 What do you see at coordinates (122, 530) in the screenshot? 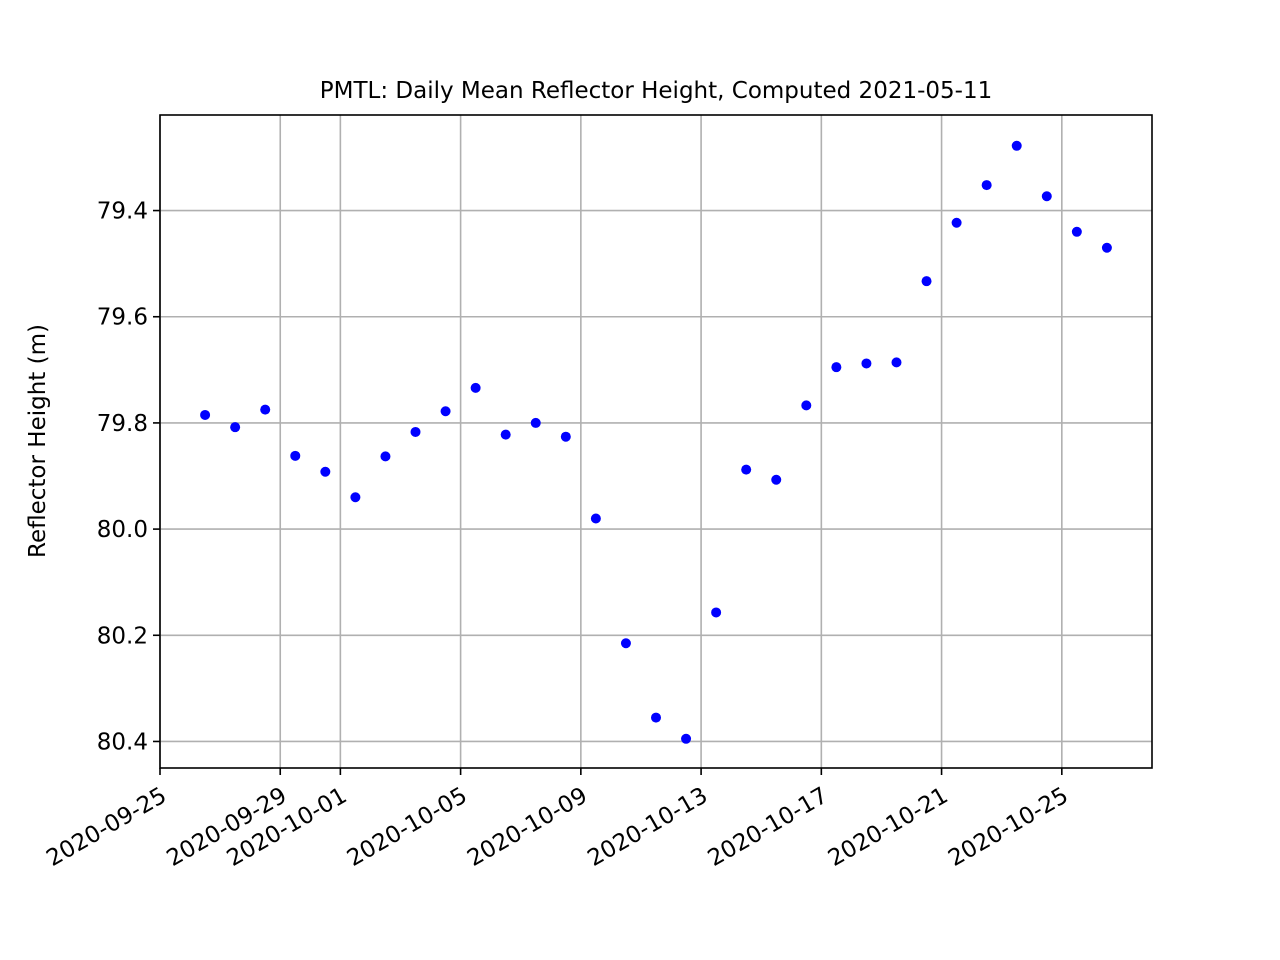
I see `y-tick-label: 80.0` at bounding box center [122, 530].